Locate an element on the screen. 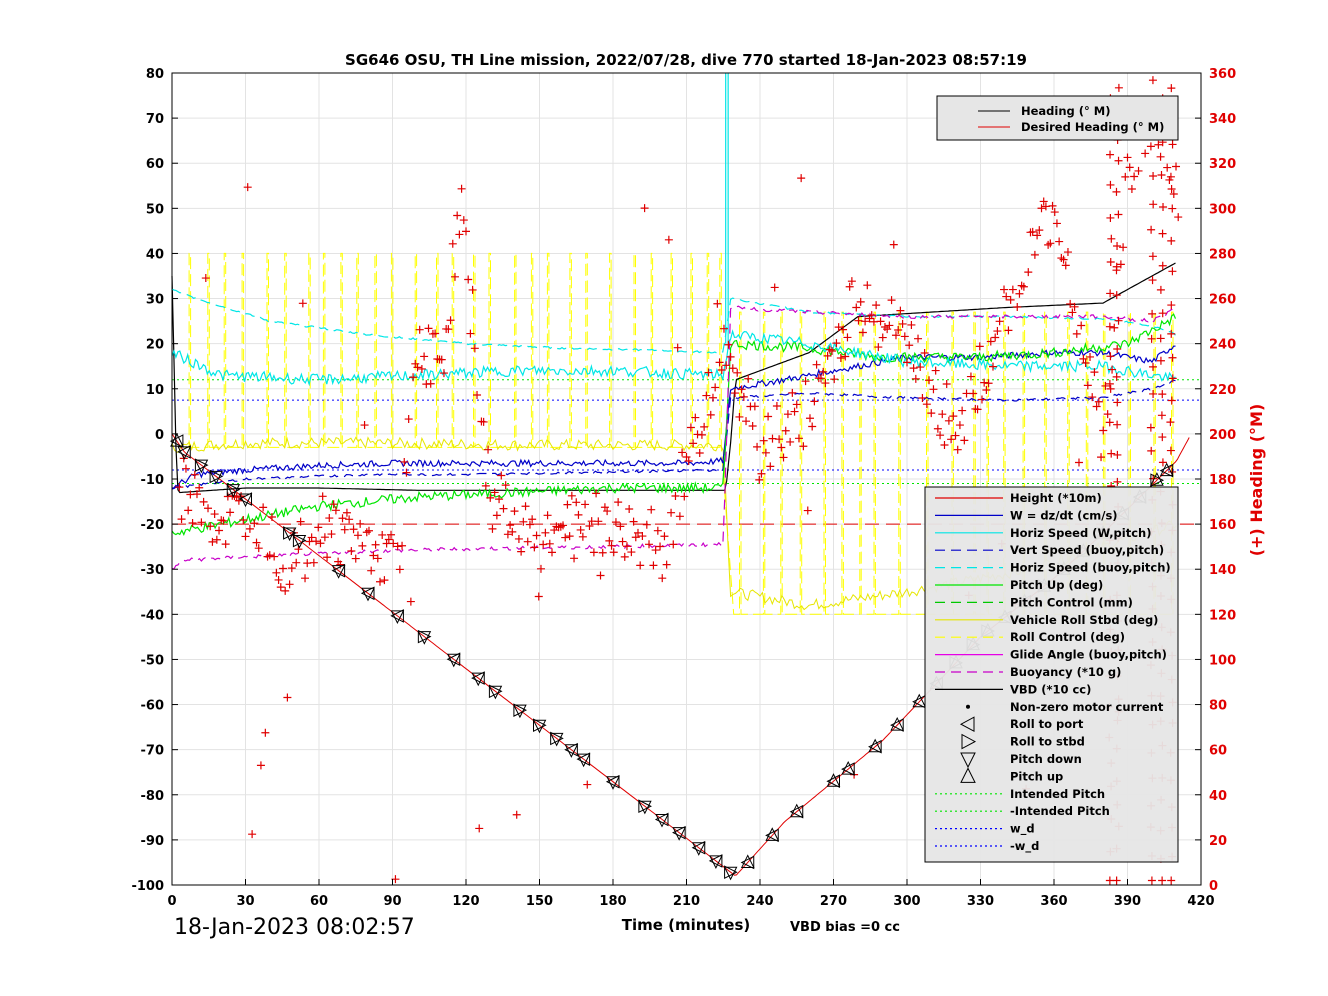 This screenshot has width=1328, height=996. y-tick-label: 40 is located at coordinates (155, 254).